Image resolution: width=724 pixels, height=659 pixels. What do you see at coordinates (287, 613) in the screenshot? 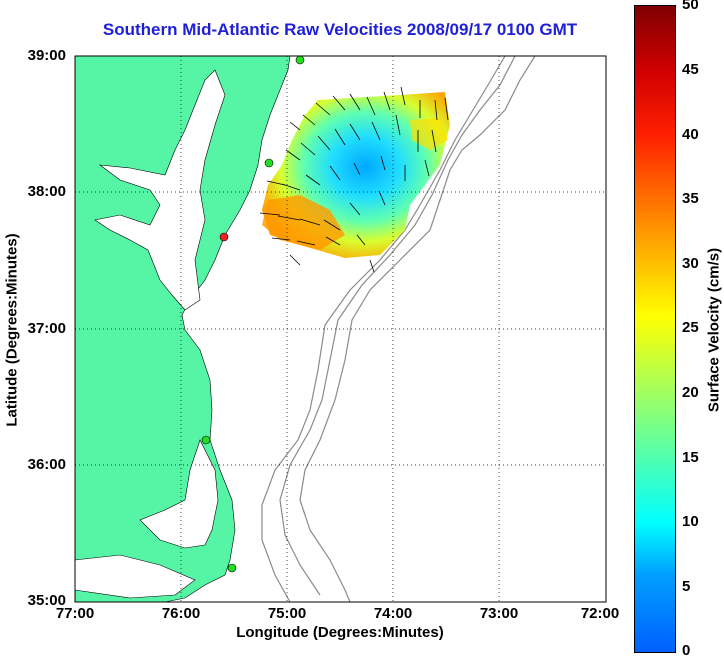
I see `x-tick-label: 75:00` at bounding box center [287, 613].